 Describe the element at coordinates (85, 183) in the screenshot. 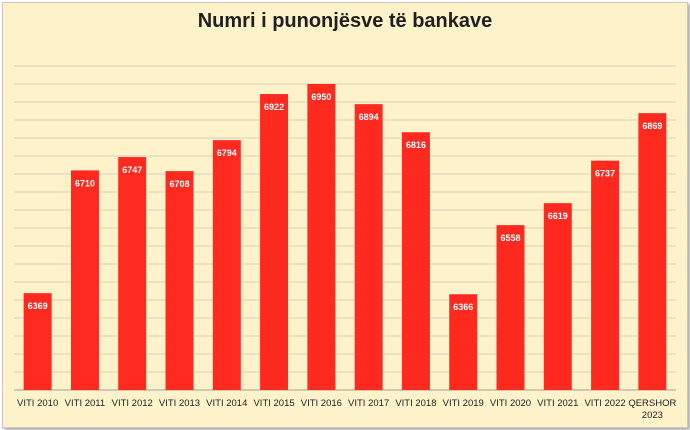

I see `data-label: 6710` at that location.